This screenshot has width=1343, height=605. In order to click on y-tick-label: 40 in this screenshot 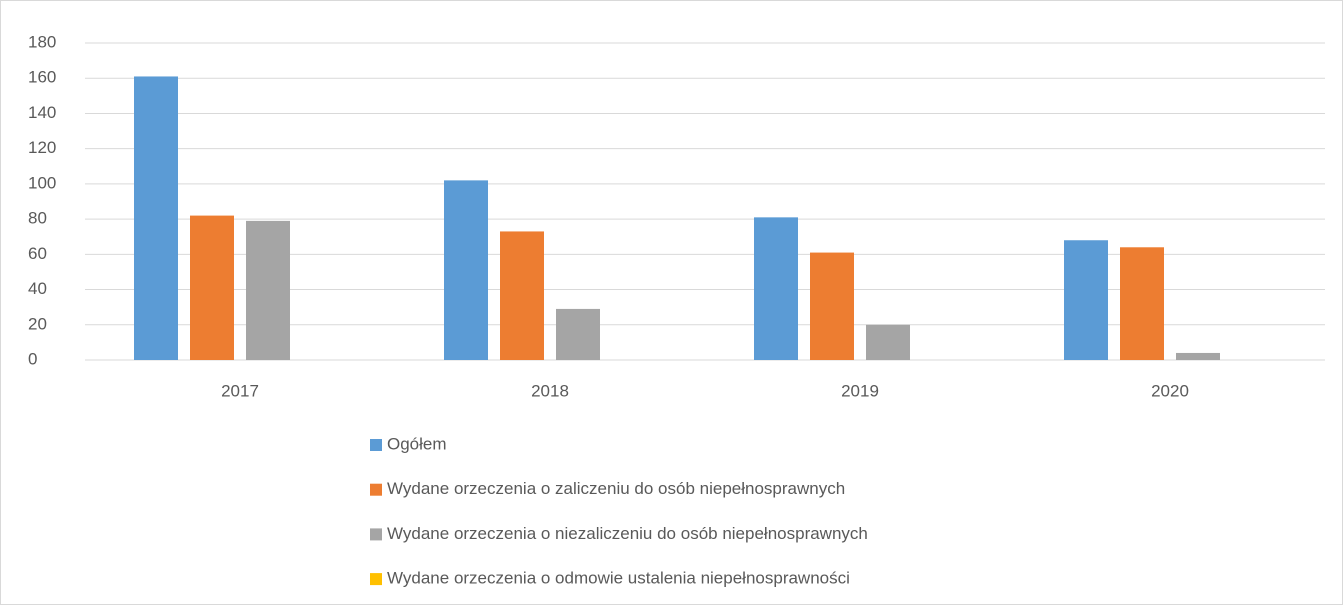, I will do `click(37, 288)`.